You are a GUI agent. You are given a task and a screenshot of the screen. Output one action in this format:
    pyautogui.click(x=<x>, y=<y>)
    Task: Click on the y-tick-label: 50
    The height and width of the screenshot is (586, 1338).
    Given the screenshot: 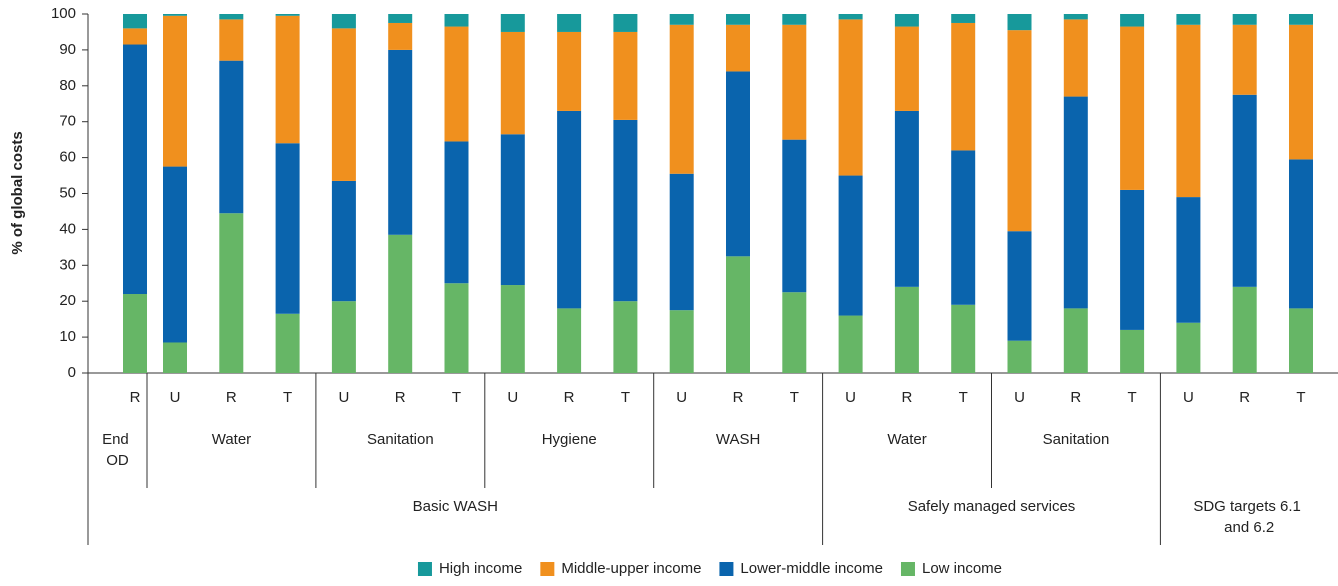 What is the action you would take?
    pyautogui.click(x=67, y=192)
    